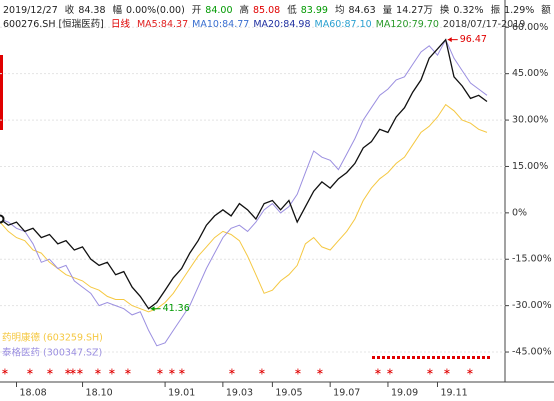  Describe the element at coordinates (530, 73) in the screenshot. I see `y-tick-label: 45.00%` at that location.